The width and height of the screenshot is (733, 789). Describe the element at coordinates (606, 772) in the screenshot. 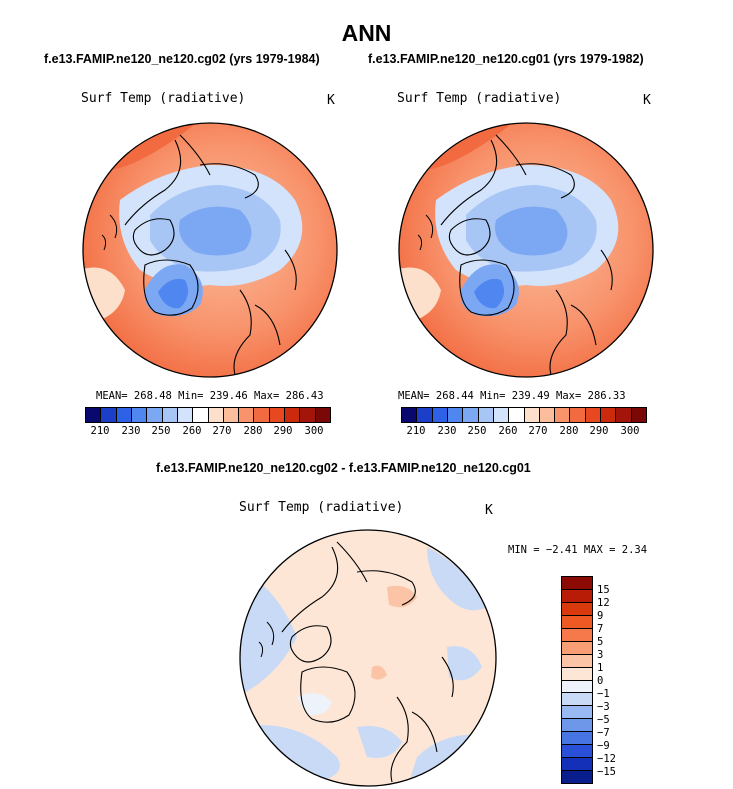

I see `diff-colorbar-tick: −15` at that location.